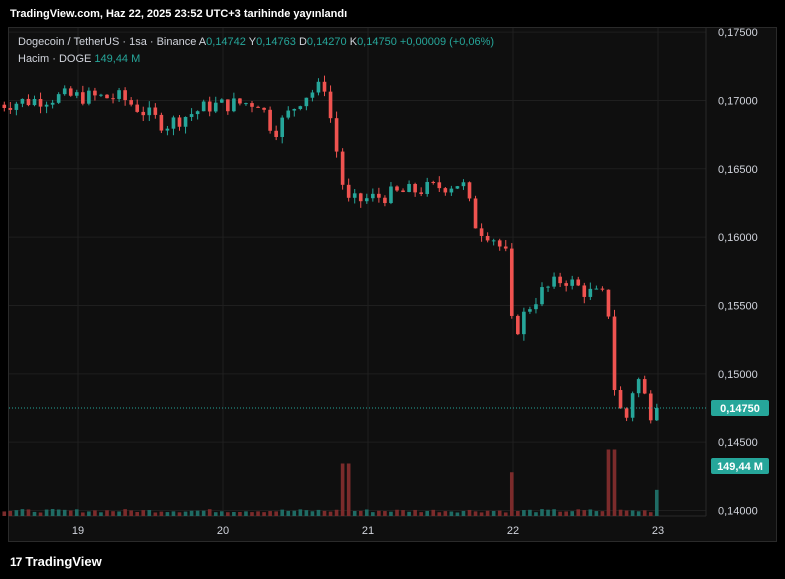 This screenshot has width=785, height=579. What do you see at coordinates (447, 42) in the screenshot?
I see `change-value: +0,00009 (+0,06%)` at bounding box center [447, 42].